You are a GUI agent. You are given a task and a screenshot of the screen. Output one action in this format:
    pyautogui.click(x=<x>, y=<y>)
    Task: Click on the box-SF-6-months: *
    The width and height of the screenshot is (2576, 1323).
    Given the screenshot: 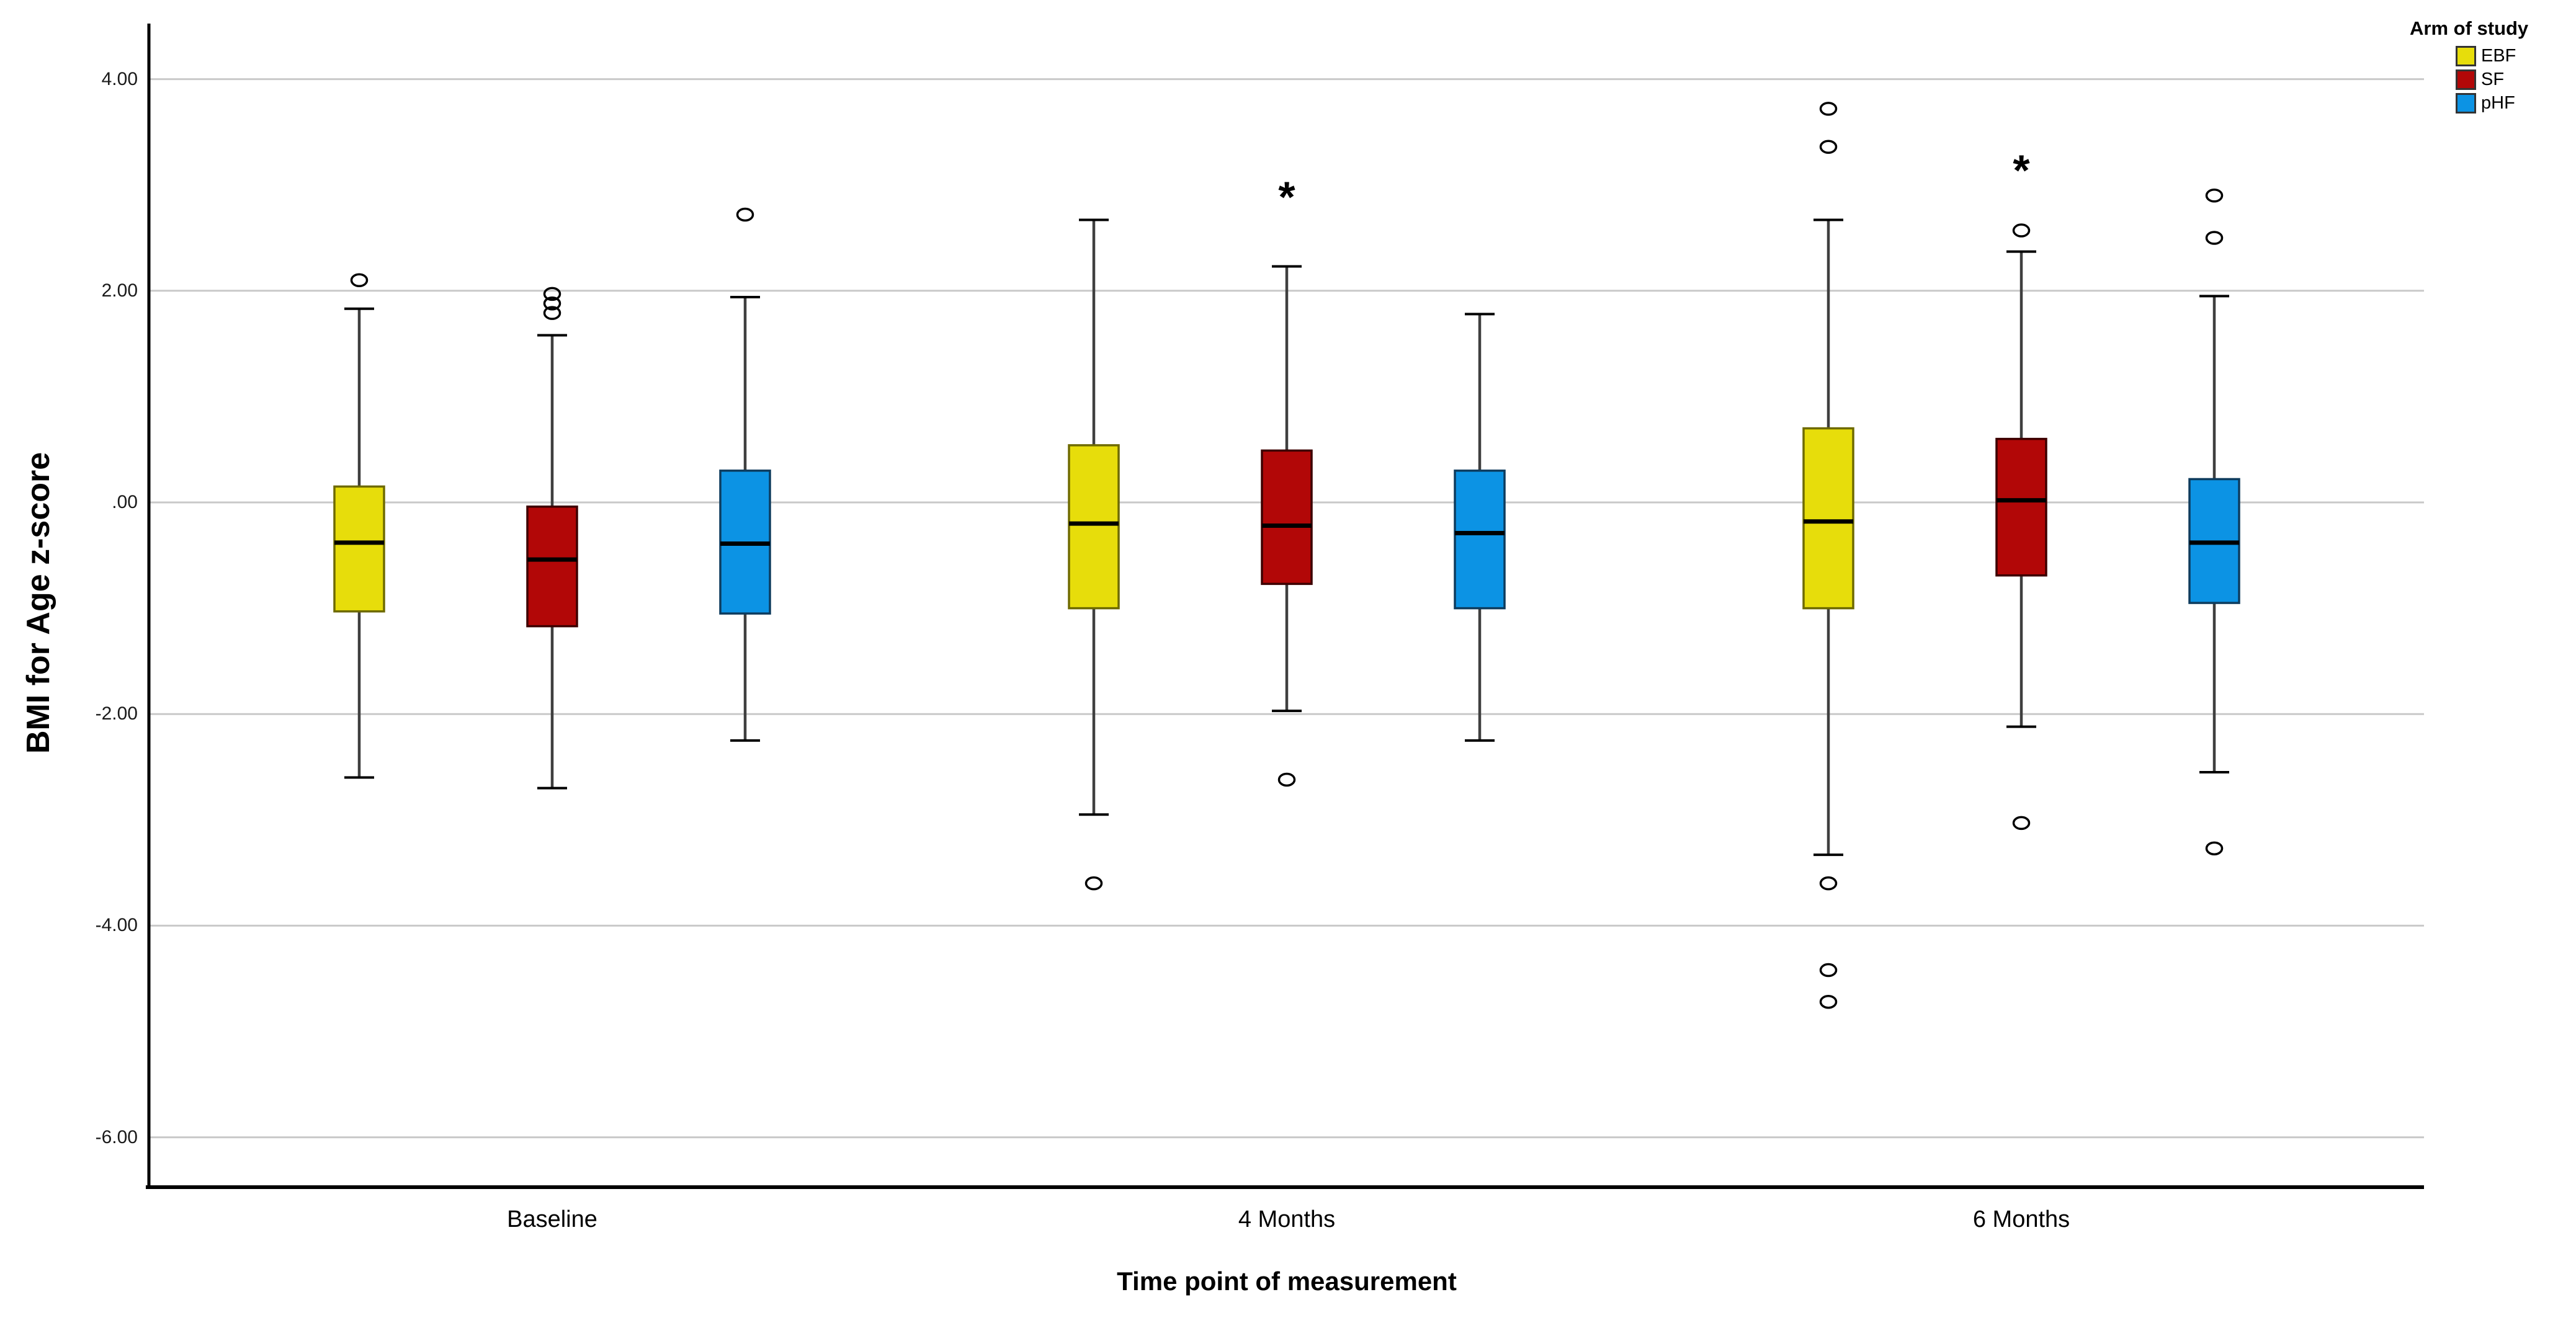 What is the action you would take?
    pyautogui.click(x=2021, y=488)
    